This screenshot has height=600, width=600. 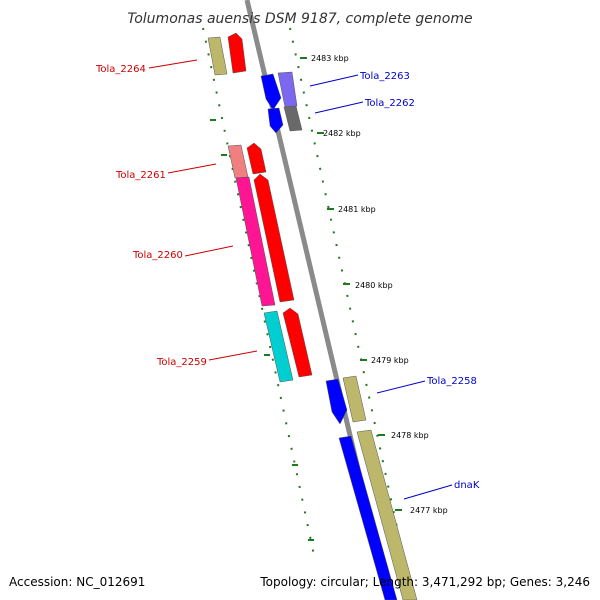 I want to click on gene-tola-2261-arrow, so click(x=256, y=158).